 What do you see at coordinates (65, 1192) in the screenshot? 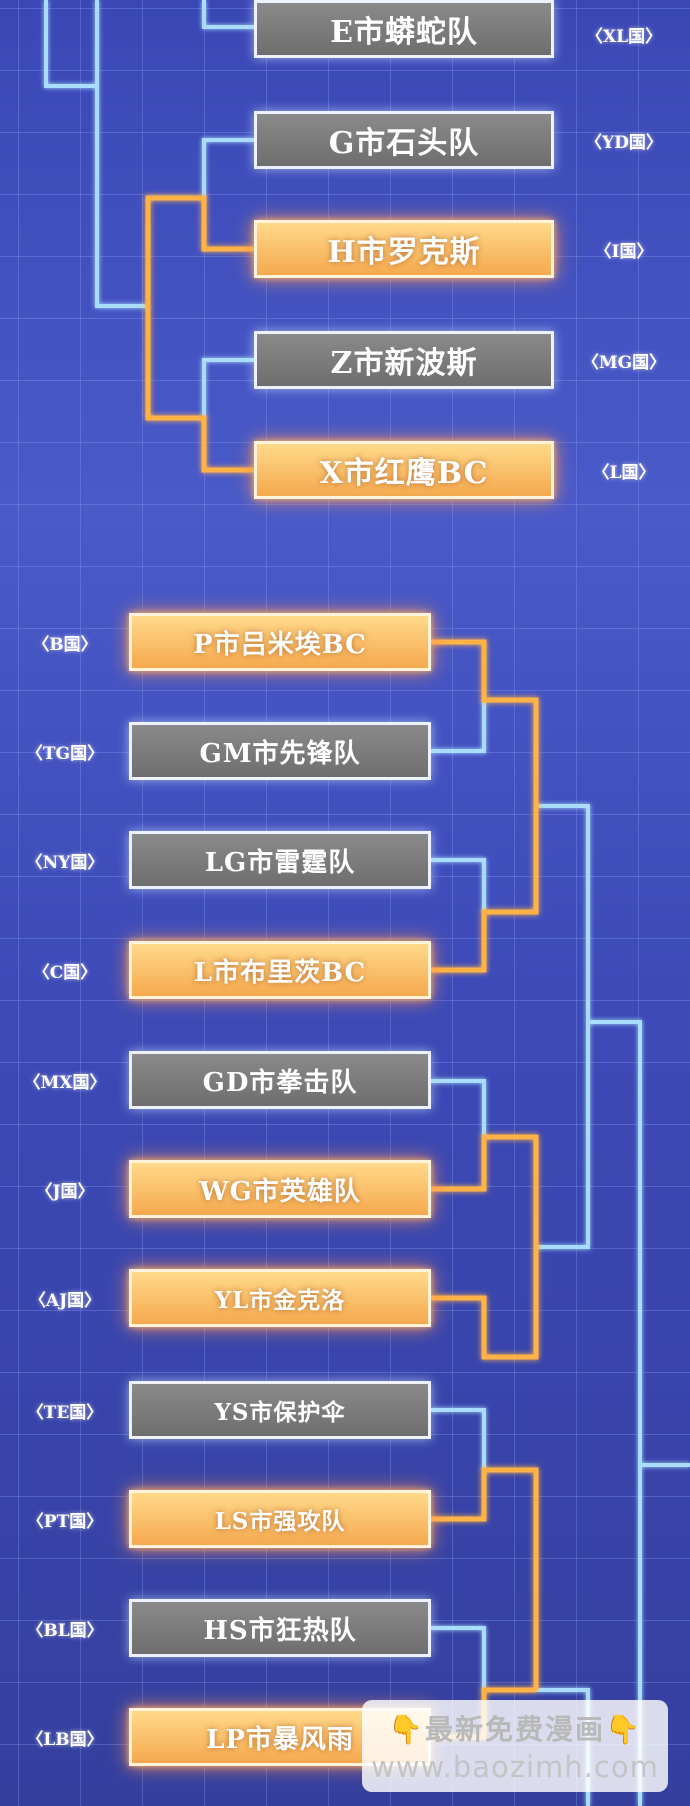
I see `team-country: 〈J国〉` at bounding box center [65, 1192].